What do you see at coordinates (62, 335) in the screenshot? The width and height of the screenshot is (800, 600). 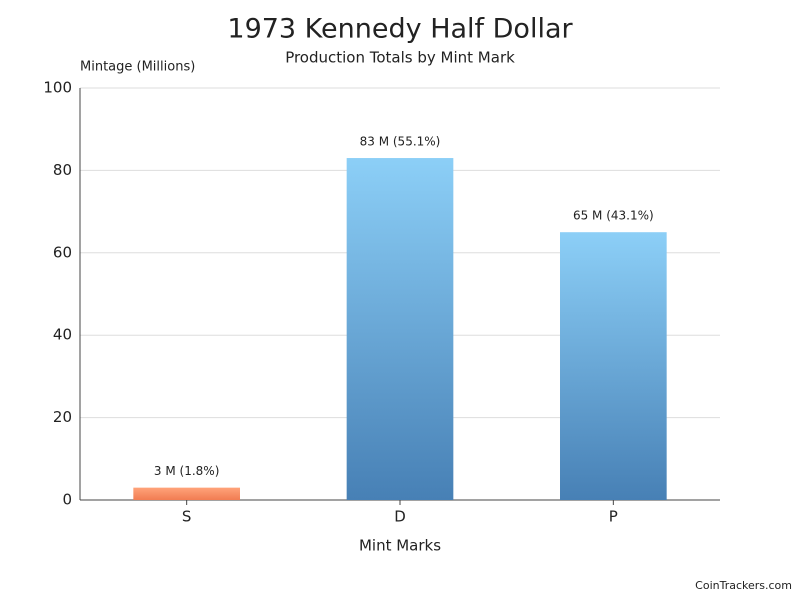 I see `y-tick-label: 40` at bounding box center [62, 335].